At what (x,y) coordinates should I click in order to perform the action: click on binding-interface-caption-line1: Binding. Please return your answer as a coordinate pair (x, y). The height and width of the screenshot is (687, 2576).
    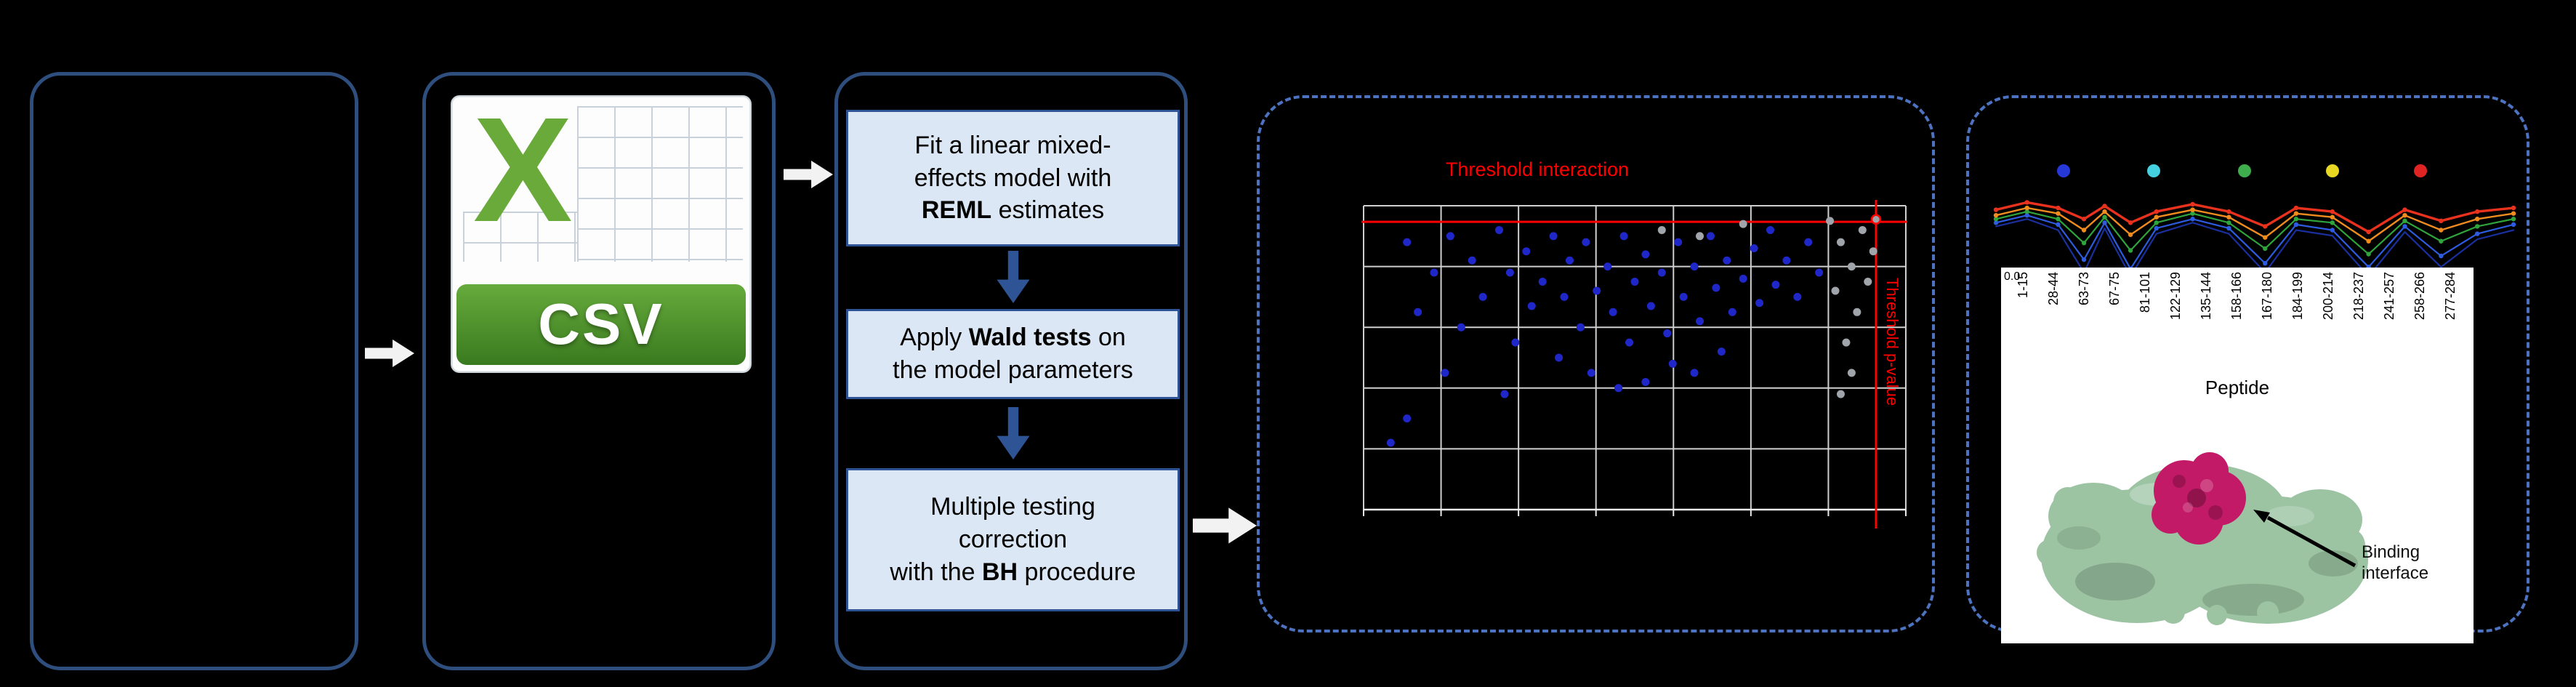
    Looking at the image, I should click on (2391, 552).